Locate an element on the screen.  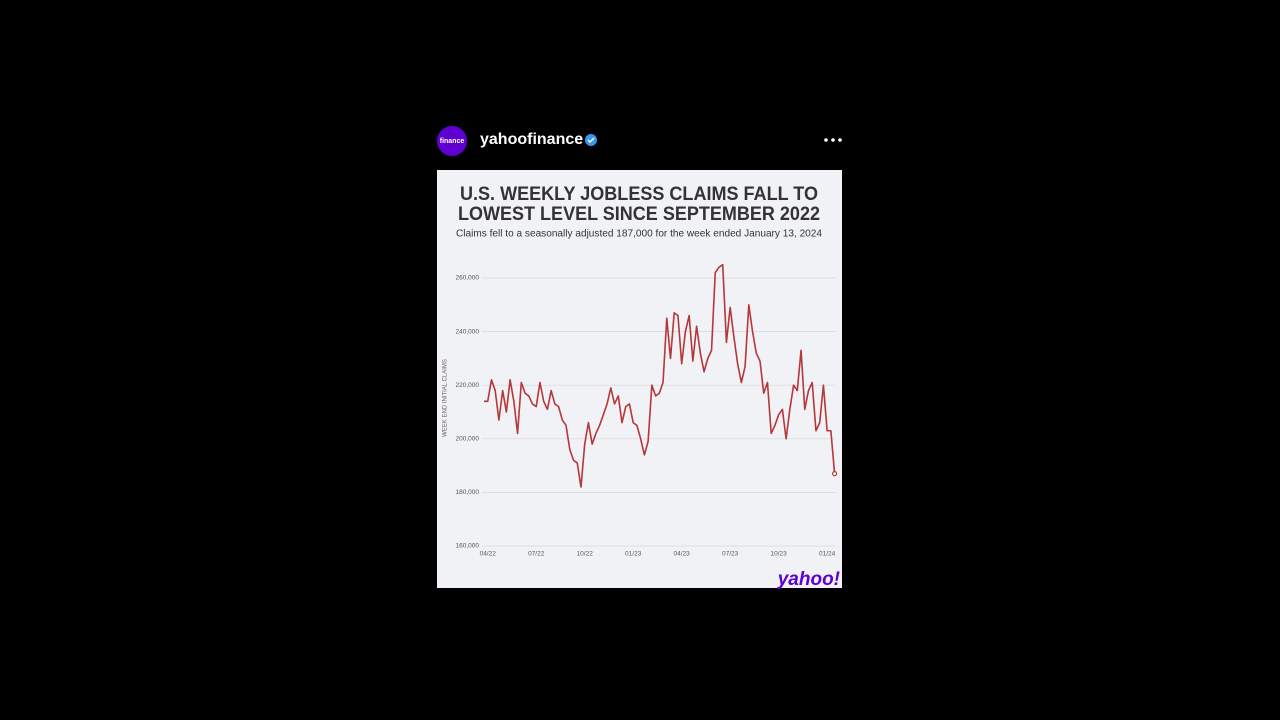
y-tick-label: 220,000 is located at coordinates (468, 385).